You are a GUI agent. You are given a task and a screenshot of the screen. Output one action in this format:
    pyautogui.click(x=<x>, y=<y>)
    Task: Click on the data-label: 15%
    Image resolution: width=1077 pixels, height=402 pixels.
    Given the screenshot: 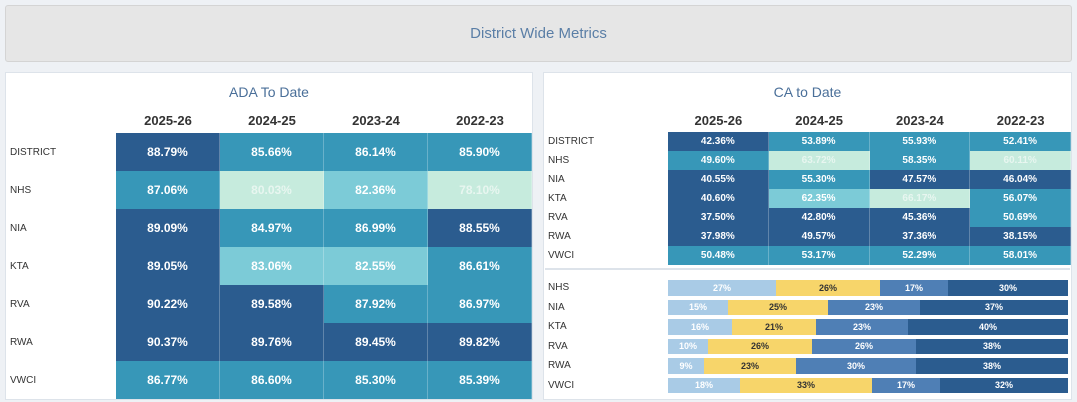 What is the action you would take?
    pyautogui.click(x=697, y=307)
    